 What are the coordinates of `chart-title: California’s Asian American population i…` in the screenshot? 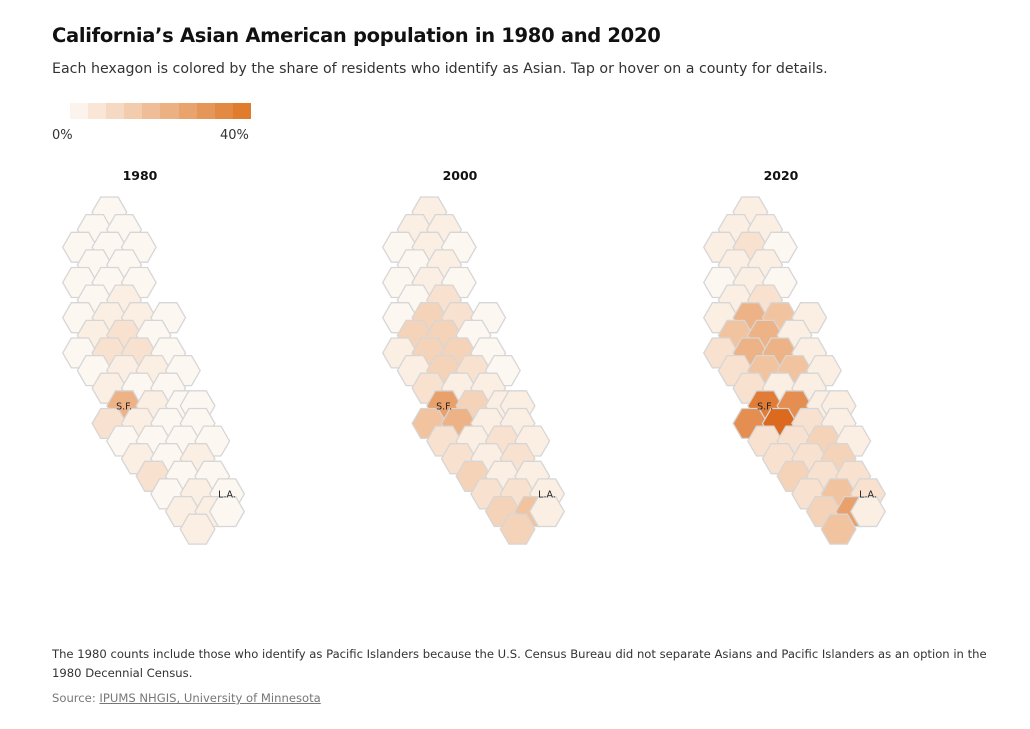 It's located at (356, 35).